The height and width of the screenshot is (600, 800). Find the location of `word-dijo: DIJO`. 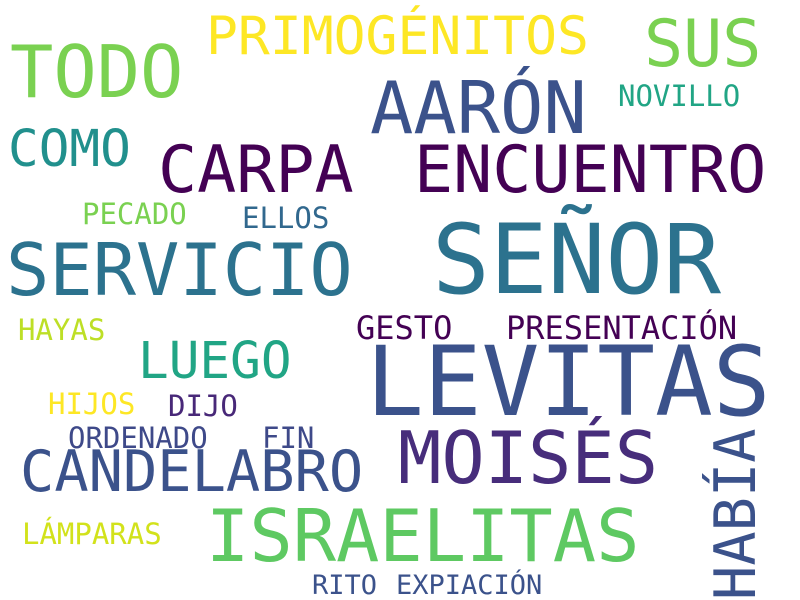

word-dijo: DIJO is located at coordinates (203, 406).